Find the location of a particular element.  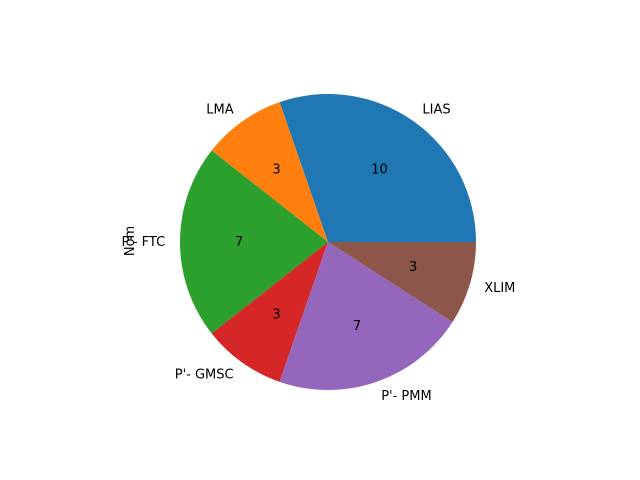

slice-label: LMA is located at coordinates (219, 109).